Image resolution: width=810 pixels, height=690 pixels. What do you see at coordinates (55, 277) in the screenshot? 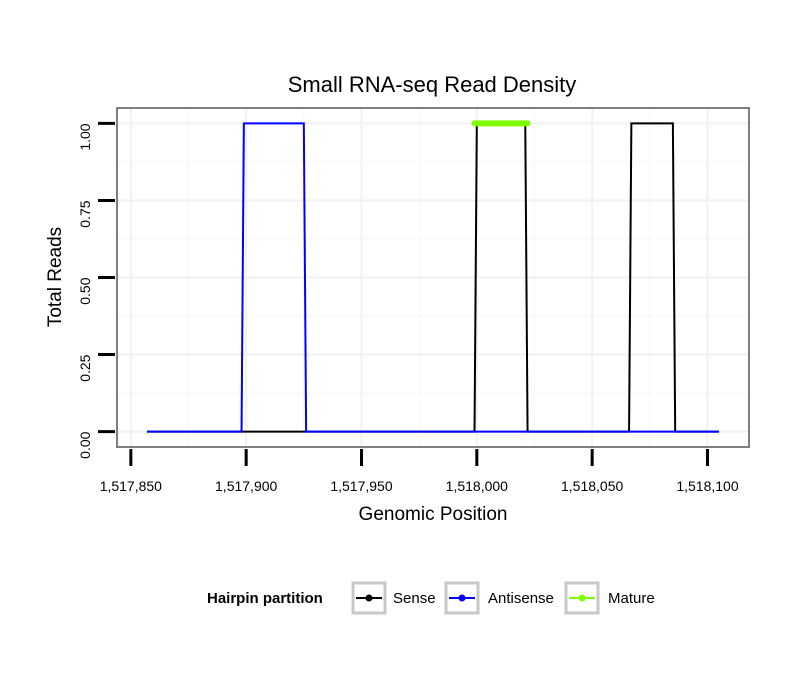
I see `y-axis-title: Total Reads` at bounding box center [55, 277].